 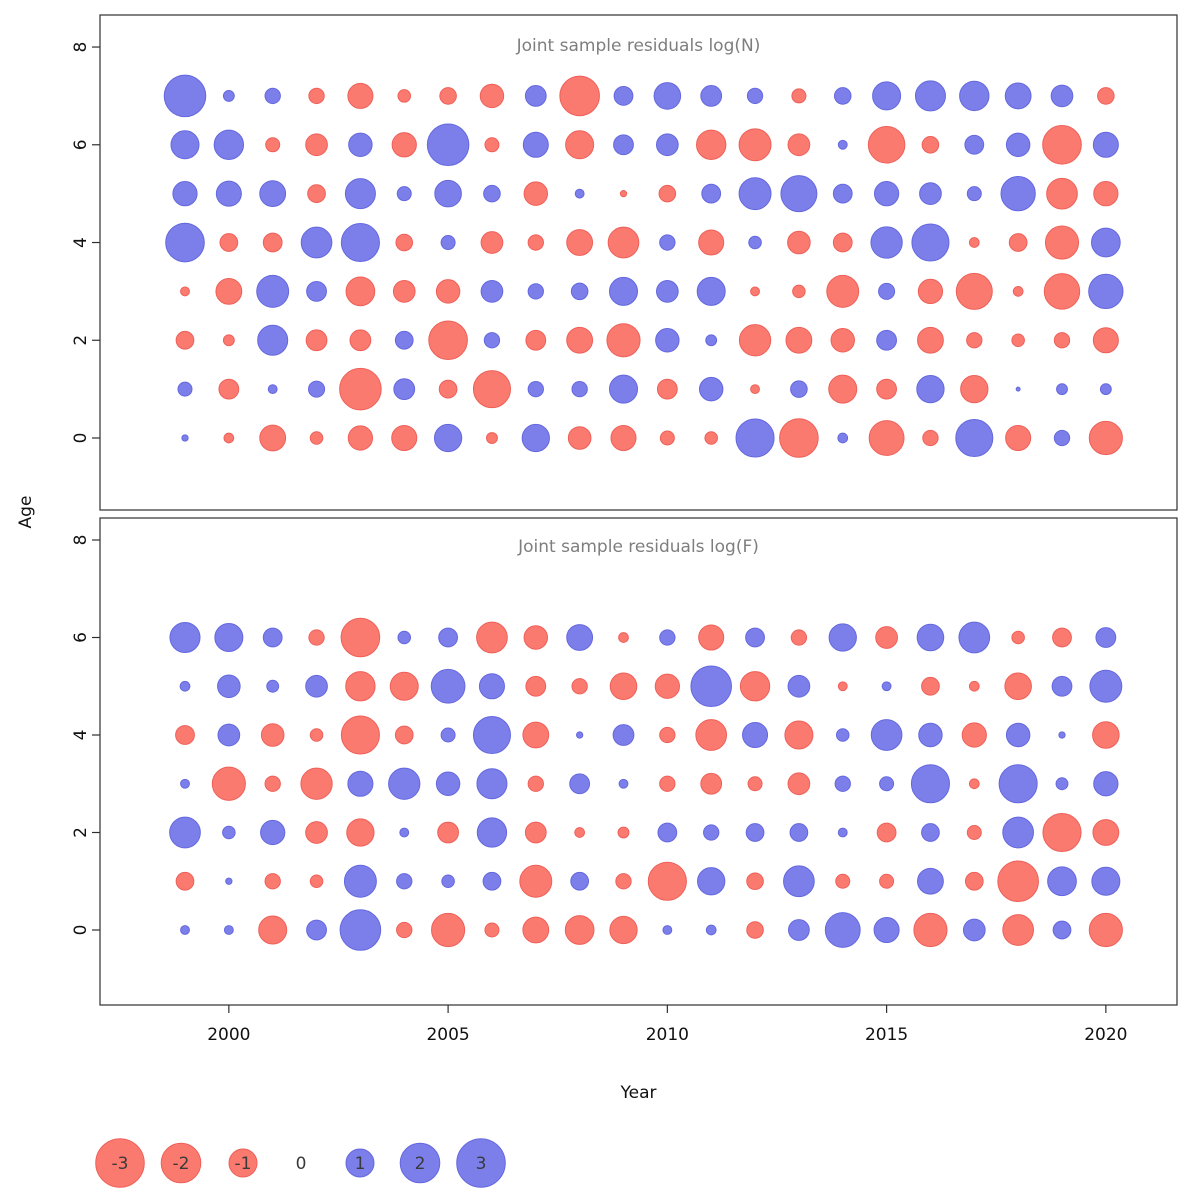 I want to click on bubble-age5-year1999, so click(x=185, y=194).